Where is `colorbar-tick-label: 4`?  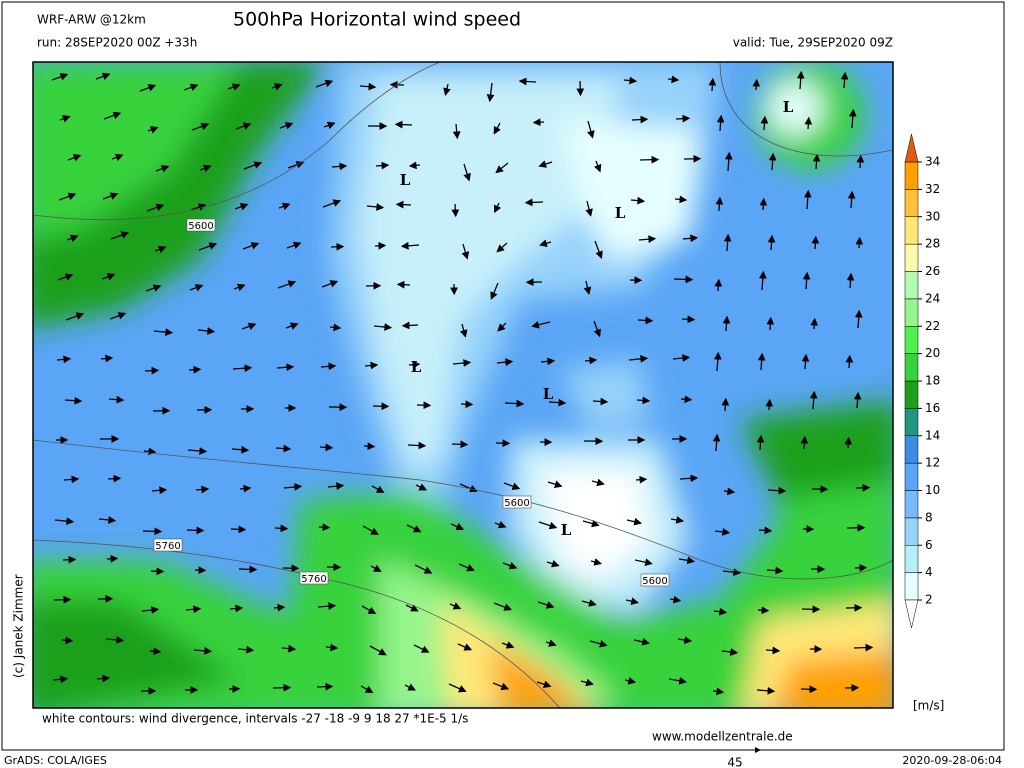
colorbar-tick-label: 4 is located at coordinates (929, 572).